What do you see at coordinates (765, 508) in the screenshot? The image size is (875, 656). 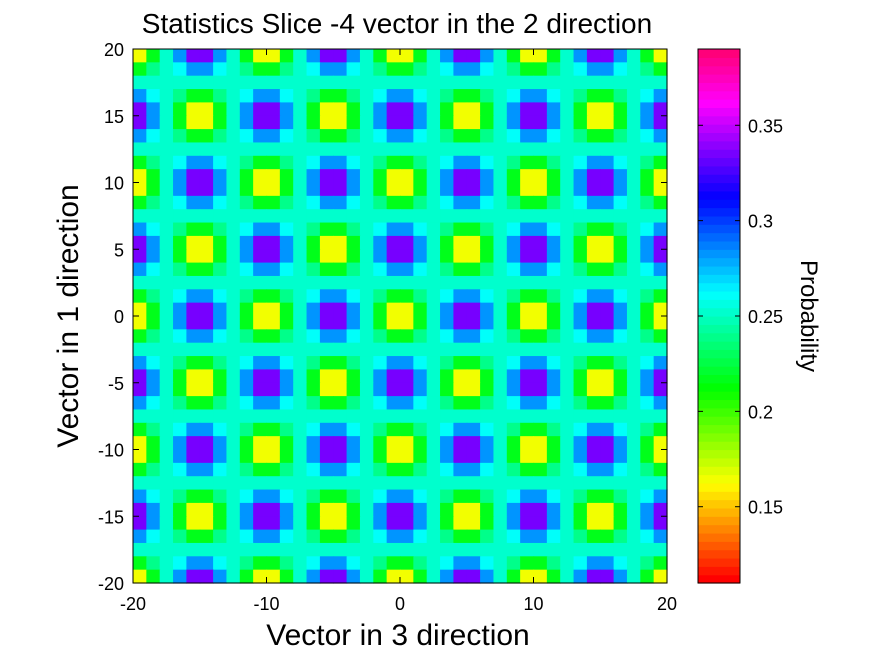 I see `colorbar-tick-label: 0.15` at bounding box center [765, 508].